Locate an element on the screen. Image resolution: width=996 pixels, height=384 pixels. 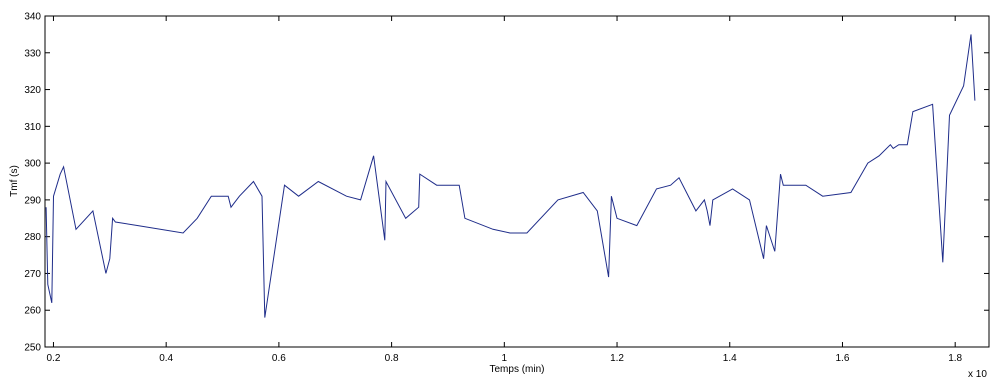
x-axis-label: Temps (min) is located at coordinates (516, 369).